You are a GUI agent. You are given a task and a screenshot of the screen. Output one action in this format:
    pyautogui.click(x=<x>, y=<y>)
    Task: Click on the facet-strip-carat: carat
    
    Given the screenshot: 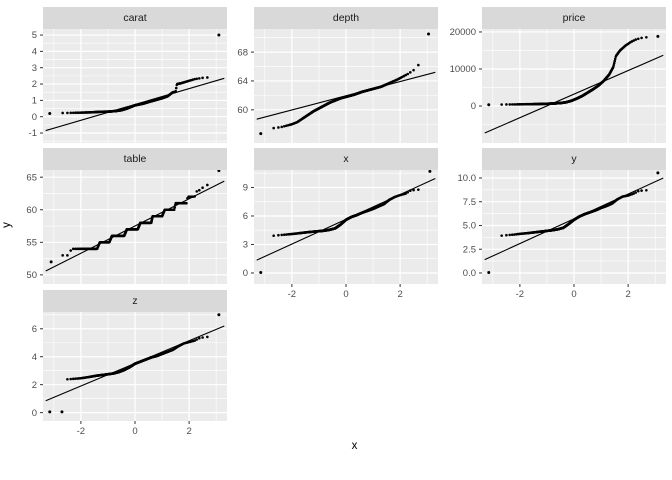 What is the action you would take?
    pyautogui.click(x=135, y=18)
    